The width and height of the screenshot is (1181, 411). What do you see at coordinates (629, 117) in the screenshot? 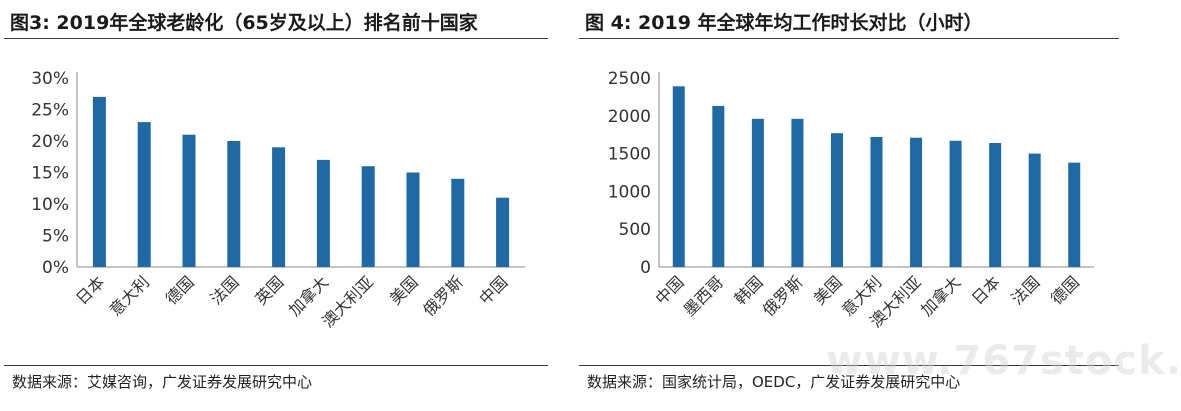
I see `y-tick-label: 2000` at bounding box center [629, 117].